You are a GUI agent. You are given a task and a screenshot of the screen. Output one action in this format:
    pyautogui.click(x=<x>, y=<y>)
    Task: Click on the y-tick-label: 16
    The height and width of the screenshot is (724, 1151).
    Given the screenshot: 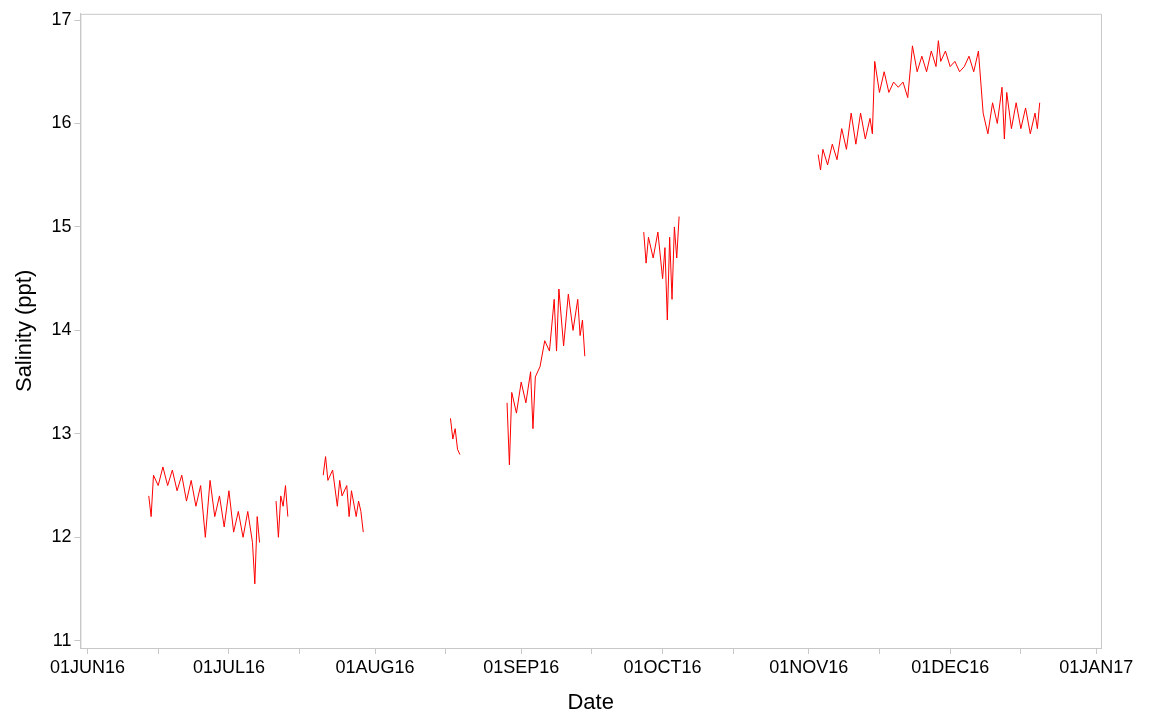 What is the action you would take?
    pyautogui.click(x=61, y=122)
    